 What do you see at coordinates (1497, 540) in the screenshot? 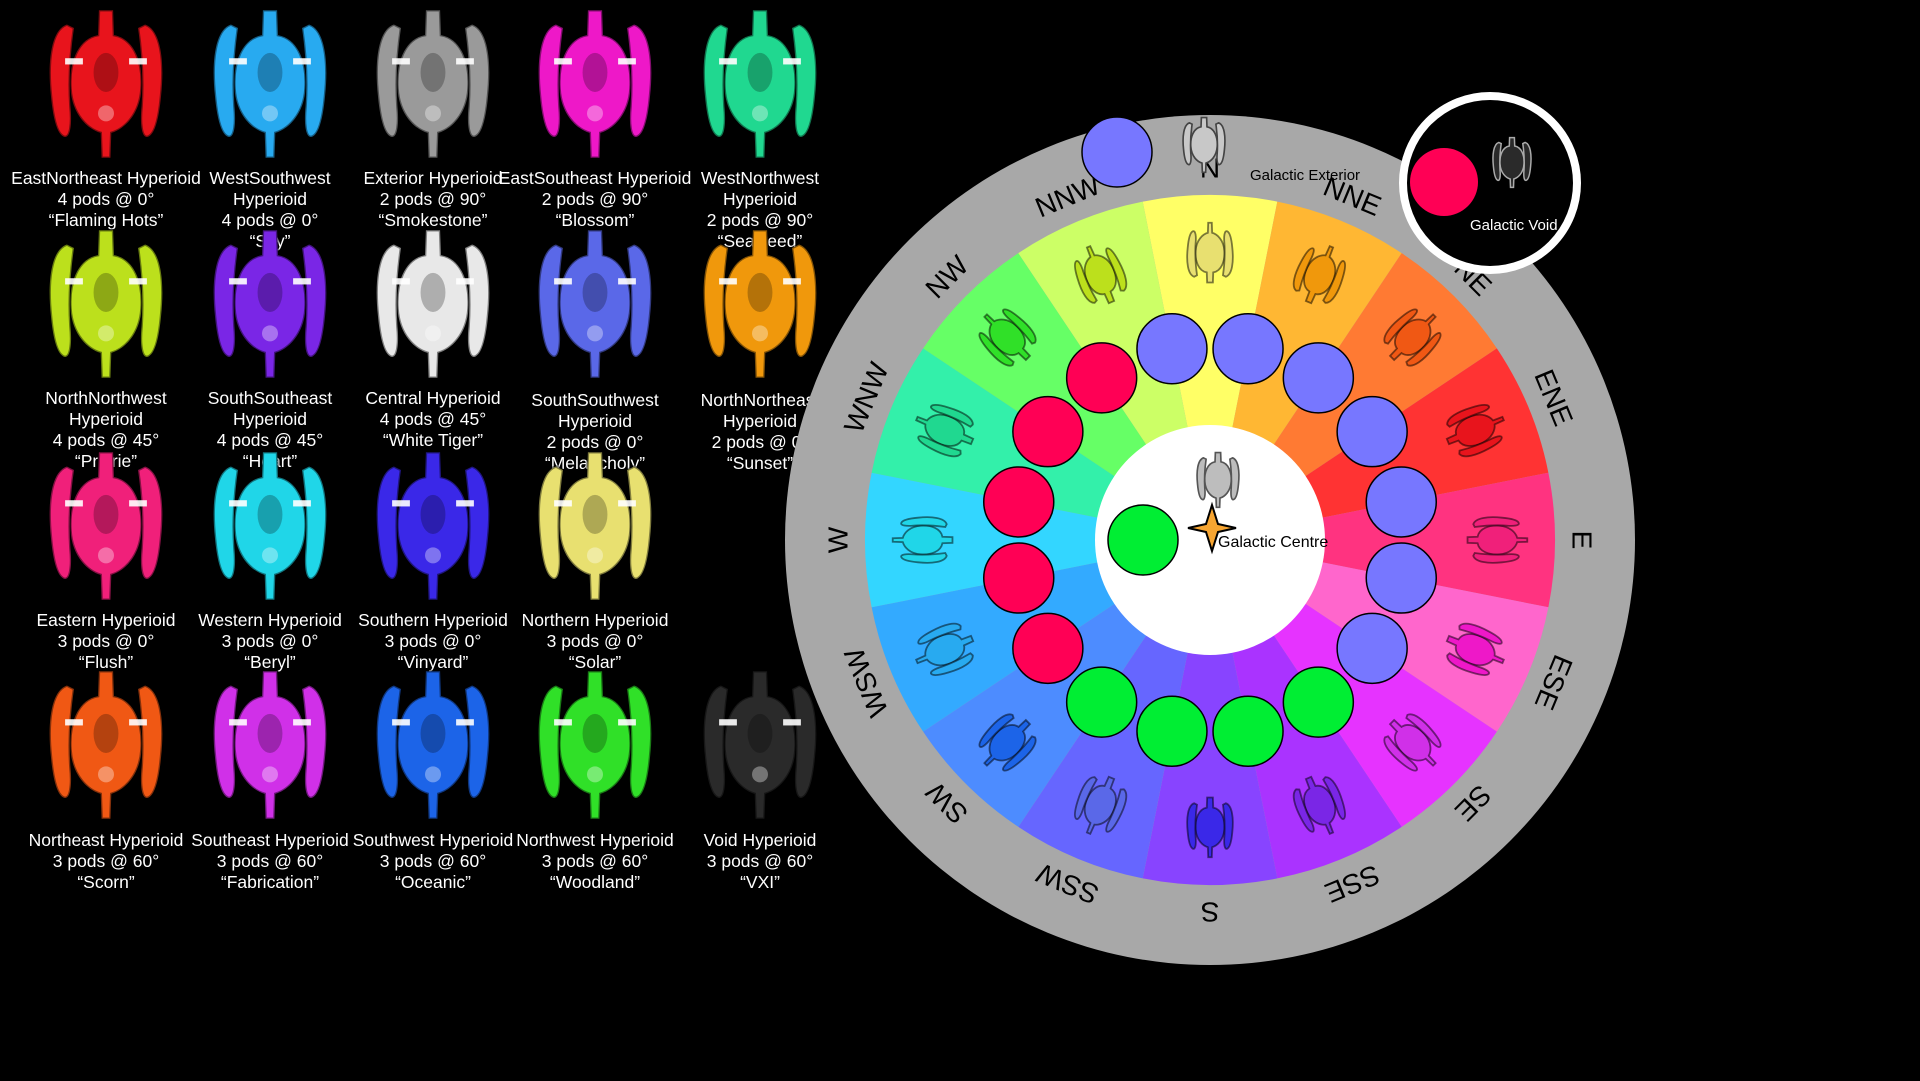
I see `direction-ship-e` at bounding box center [1497, 540].